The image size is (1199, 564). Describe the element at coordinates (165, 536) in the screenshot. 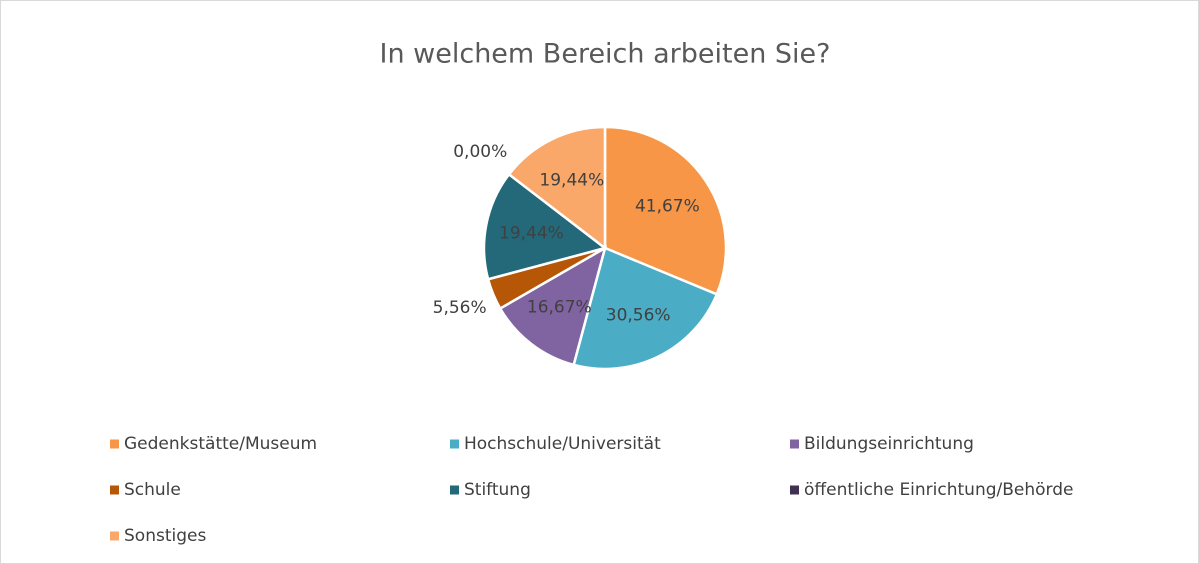

I see `legend-label: Sonstiges` at that location.